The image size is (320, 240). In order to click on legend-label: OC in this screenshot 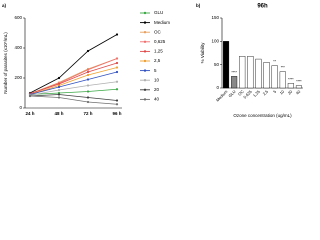, I will do `click(158, 31)`.